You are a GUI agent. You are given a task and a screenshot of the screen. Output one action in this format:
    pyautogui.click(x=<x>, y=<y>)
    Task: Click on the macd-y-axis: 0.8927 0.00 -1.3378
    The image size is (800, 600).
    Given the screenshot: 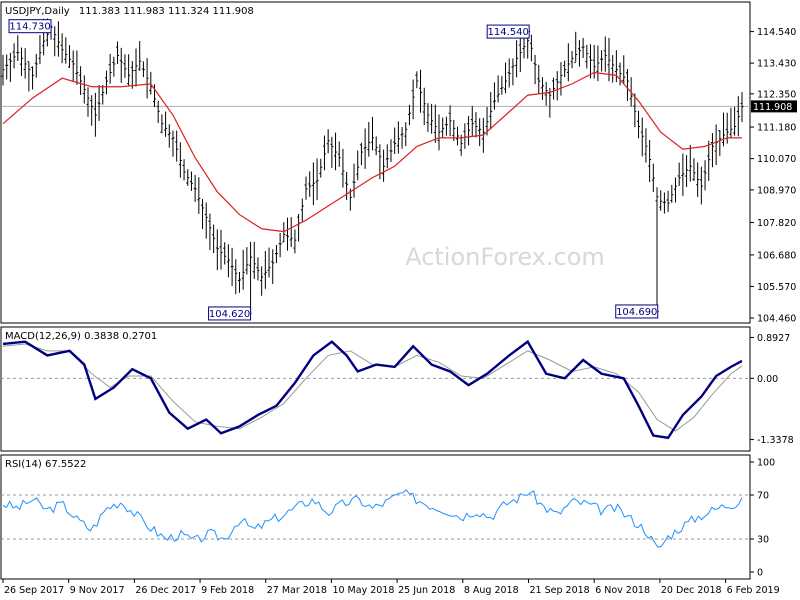 What is the action you would take?
    pyautogui.click(x=772, y=389)
    